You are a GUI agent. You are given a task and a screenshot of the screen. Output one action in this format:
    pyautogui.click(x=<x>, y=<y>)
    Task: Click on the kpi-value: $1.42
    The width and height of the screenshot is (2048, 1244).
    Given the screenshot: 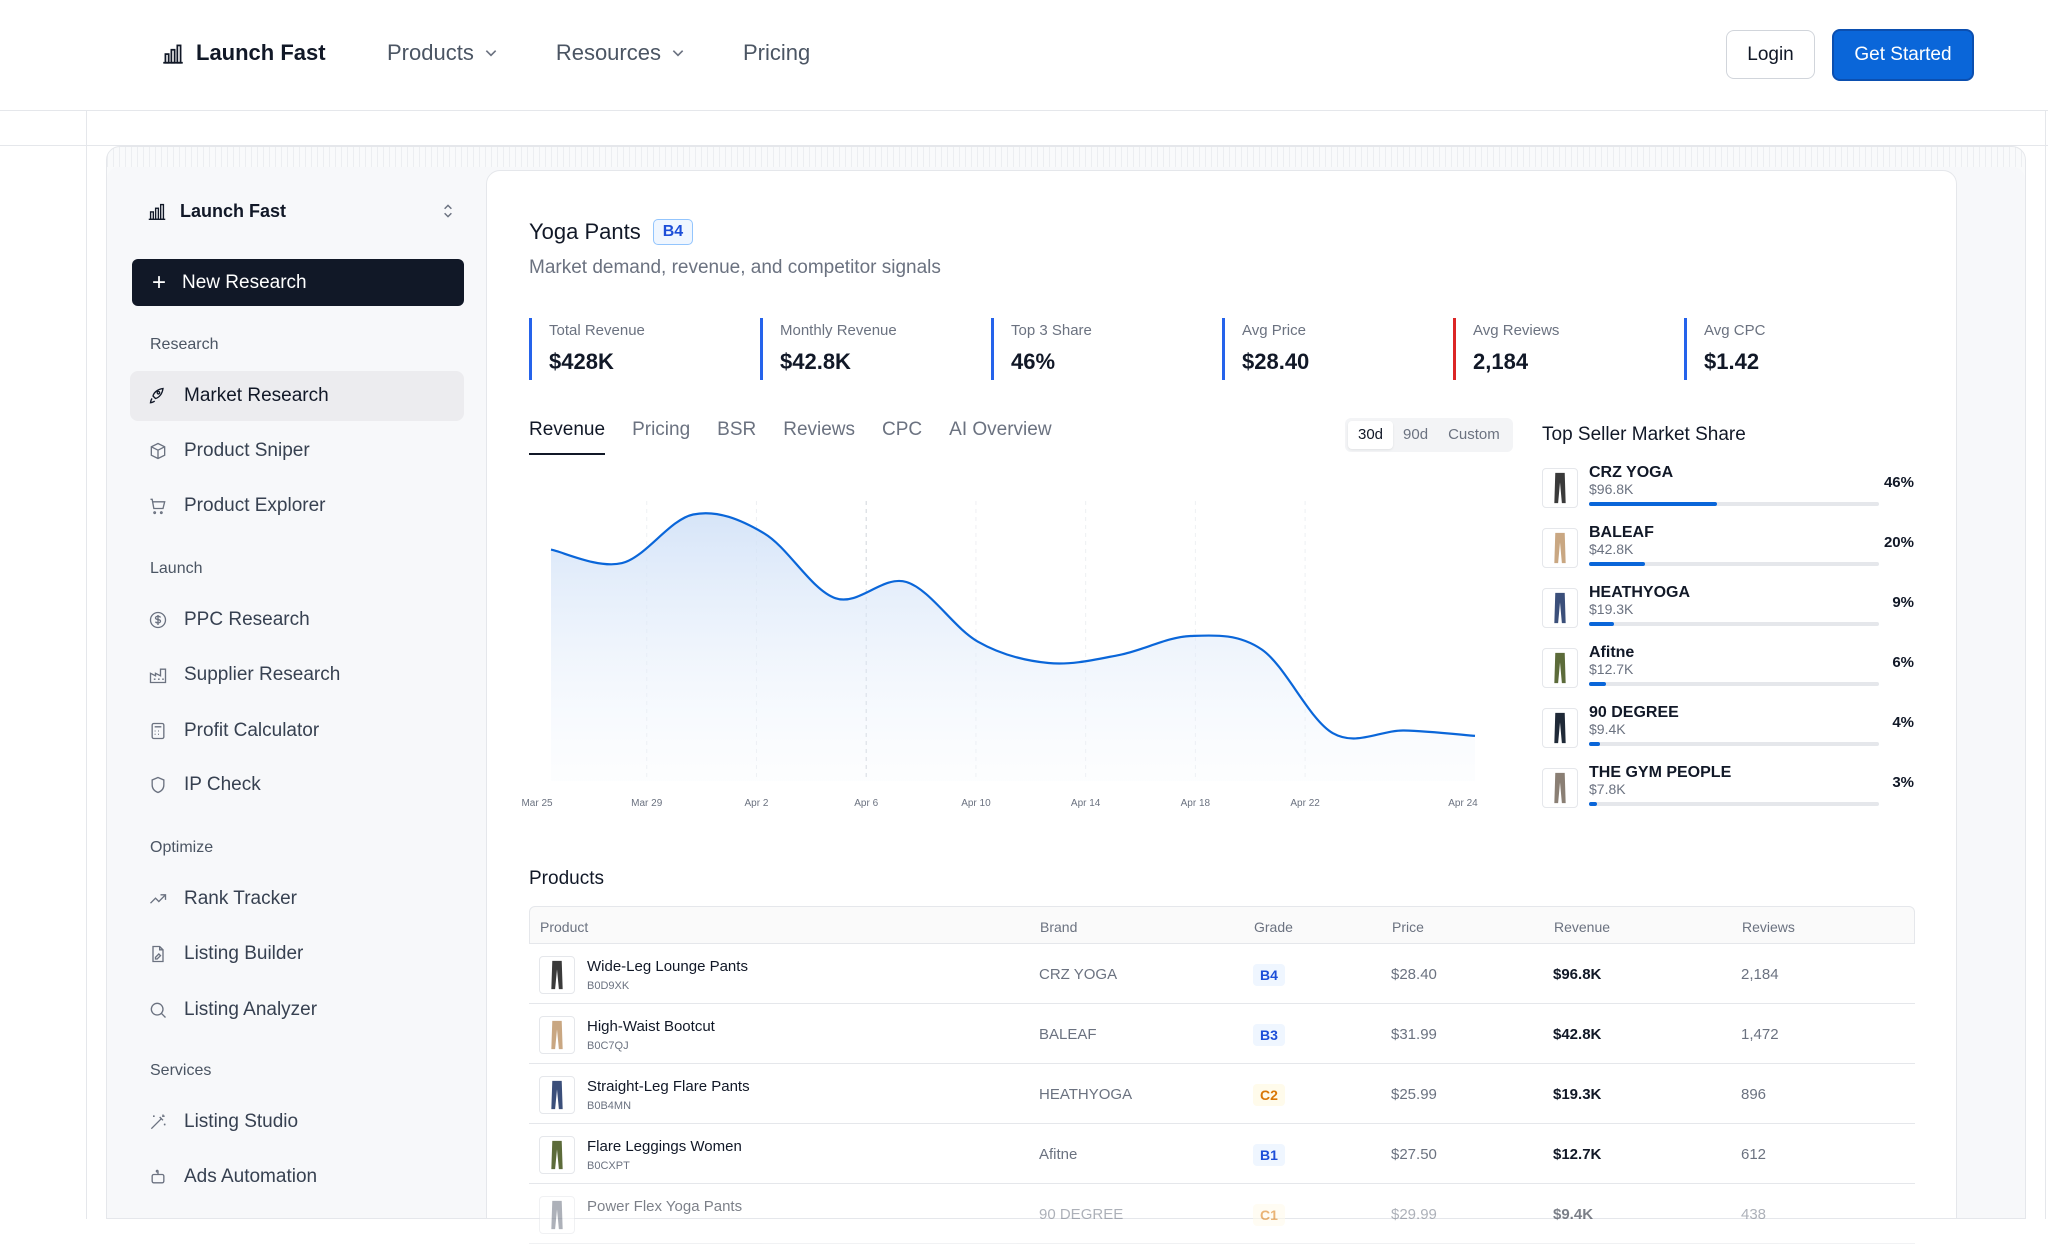 What is the action you would take?
    pyautogui.click(x=1732, y=361)
    